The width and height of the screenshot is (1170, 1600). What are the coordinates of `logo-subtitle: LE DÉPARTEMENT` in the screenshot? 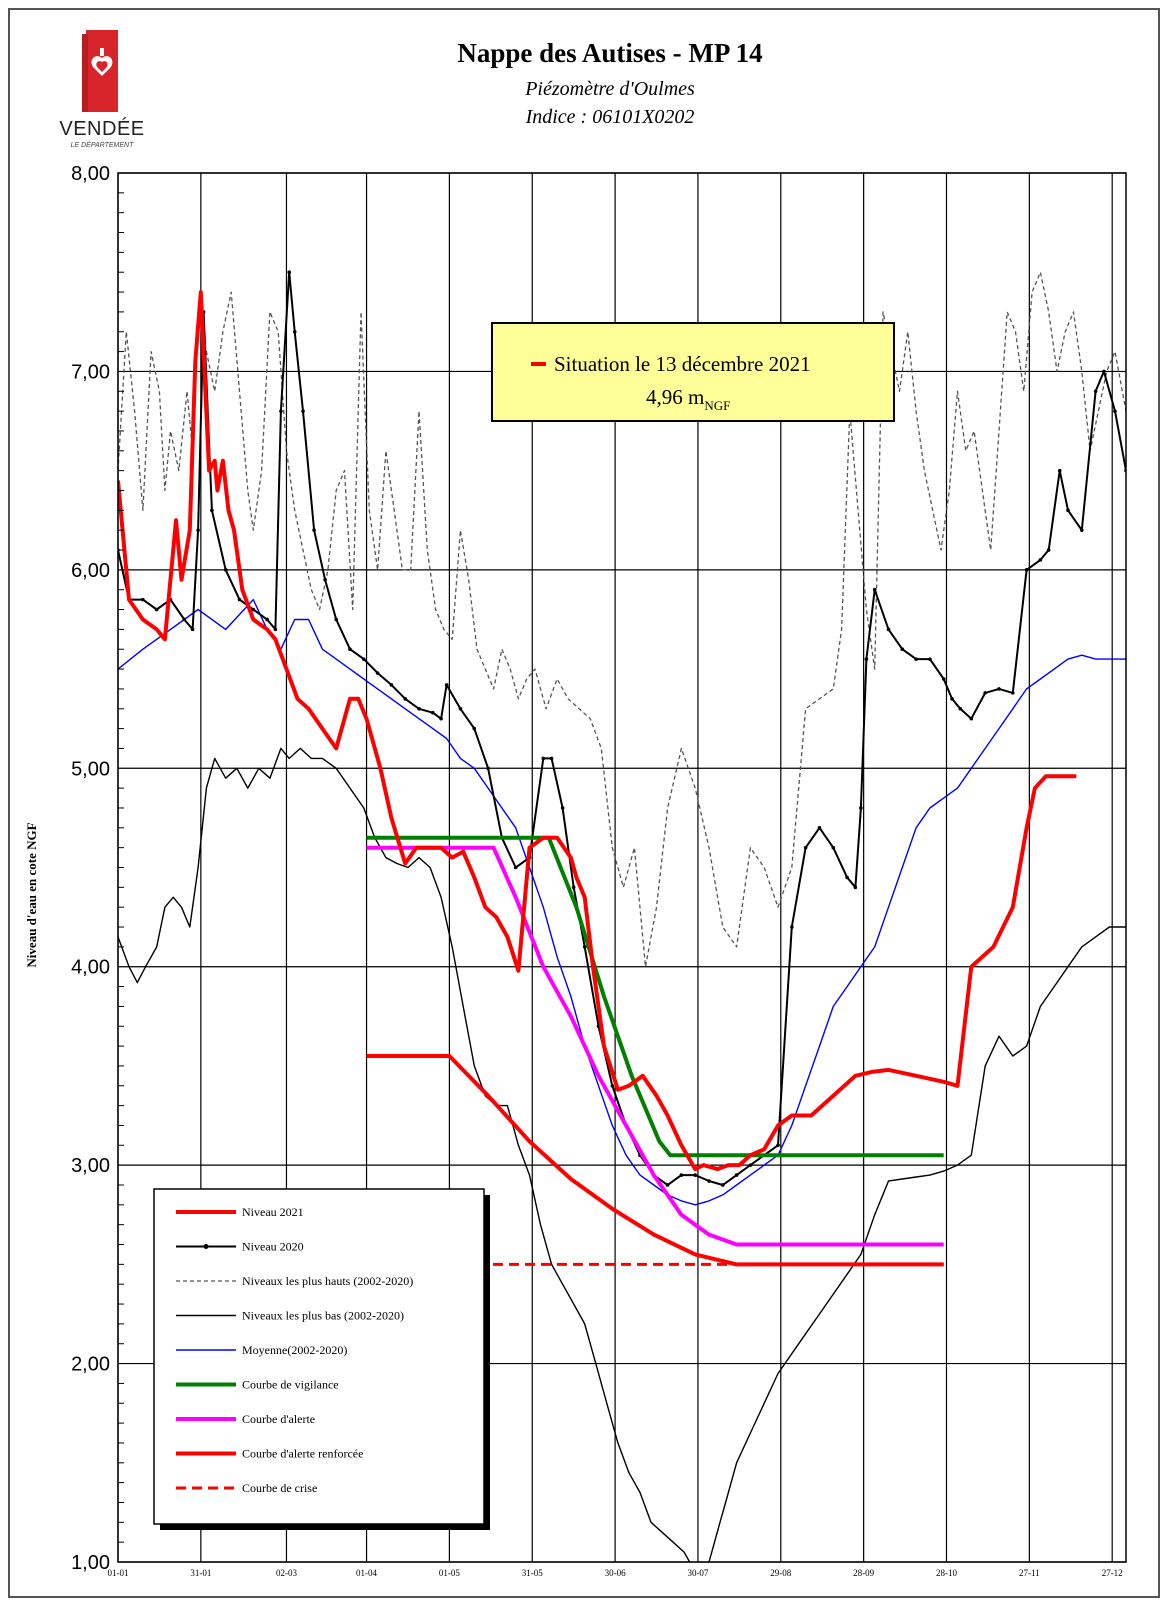 It's located at (102, 145).